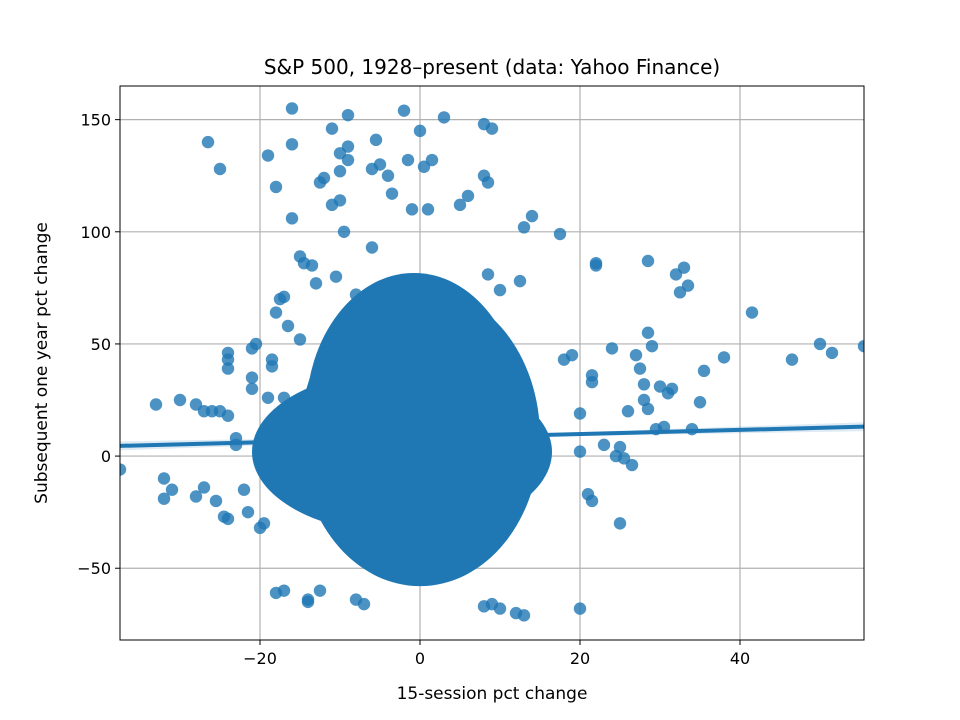  Describe the element at coordinates (414, 414) in the screenshot. I see `dense-point-cluster` at that location.